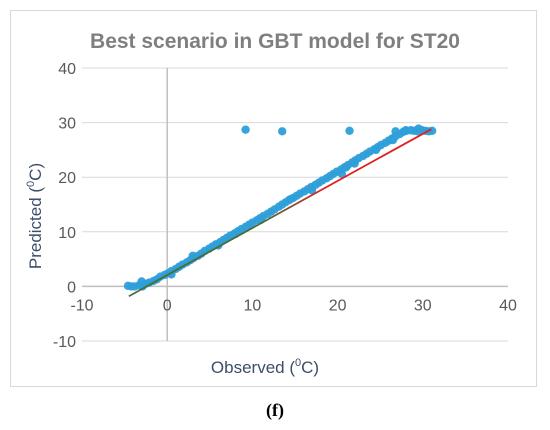 Image resolution: width=550 pixels, height=430 pixels. What do you see at coordinates (67, 178) in the screenshot?
I see `y-tick-label: 20` at bounding box center [67, 178].